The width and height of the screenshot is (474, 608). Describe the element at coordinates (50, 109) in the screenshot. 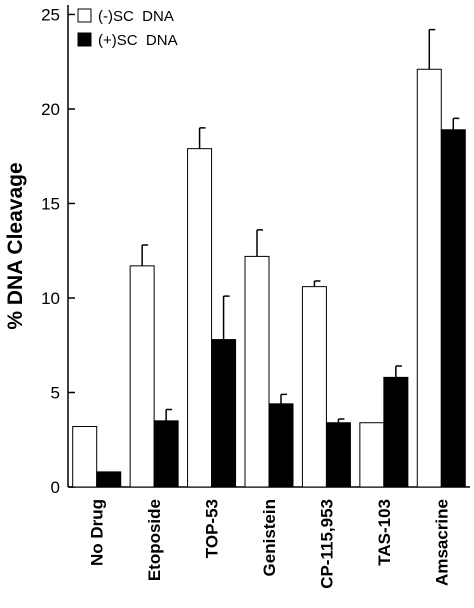

I see `y-tick-label: 20` at that location.